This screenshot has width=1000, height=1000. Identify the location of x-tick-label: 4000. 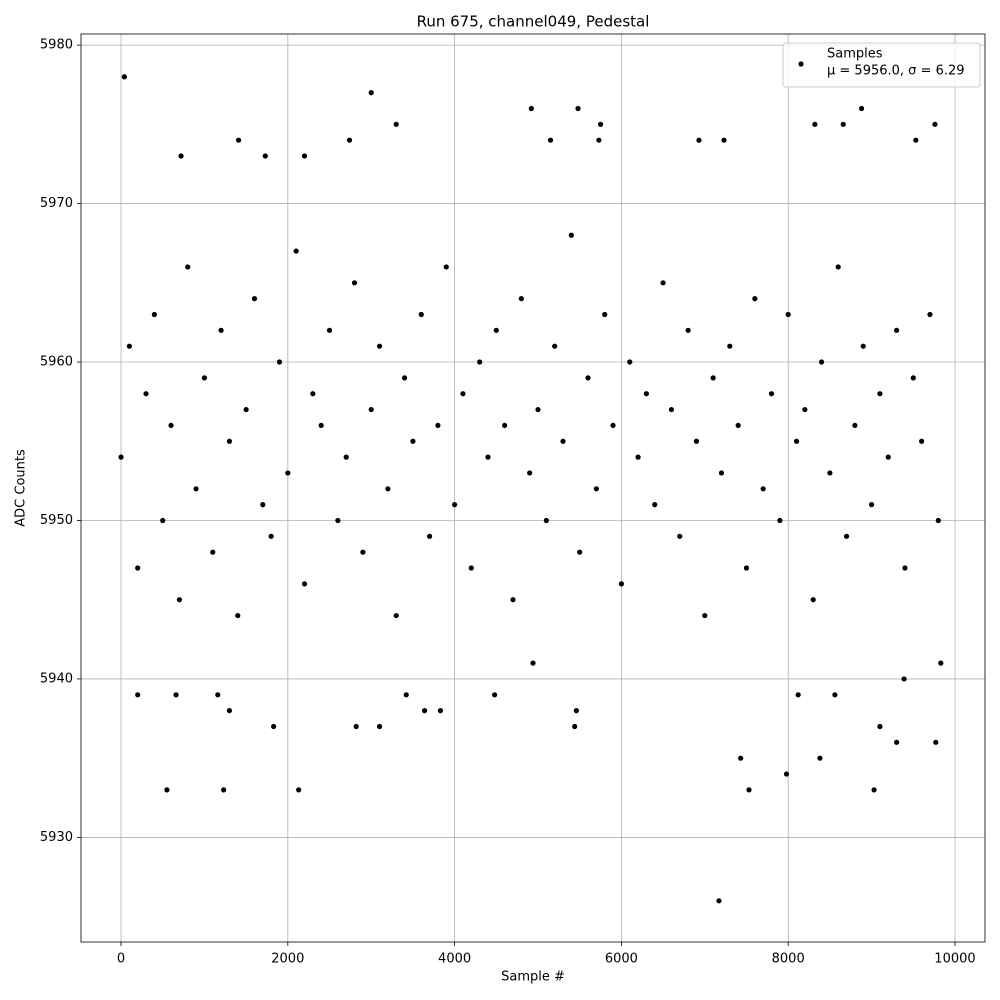
(454, 959).